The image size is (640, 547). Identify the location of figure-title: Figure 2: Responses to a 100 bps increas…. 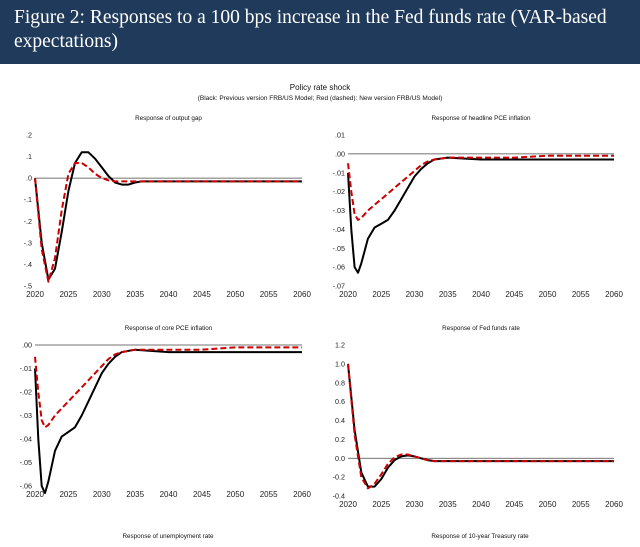
(310, 29).